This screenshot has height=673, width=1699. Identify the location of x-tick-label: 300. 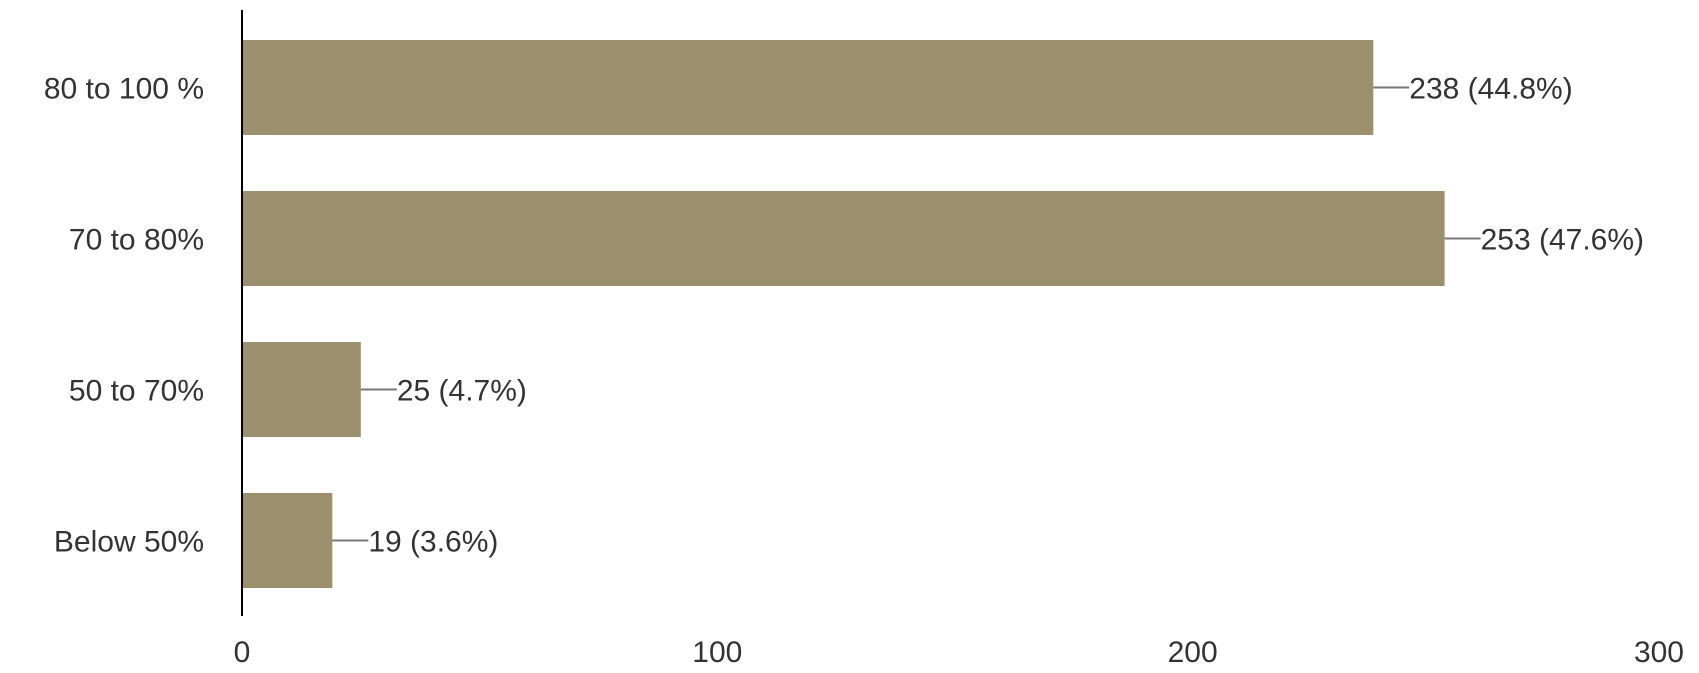
(1659, 652).